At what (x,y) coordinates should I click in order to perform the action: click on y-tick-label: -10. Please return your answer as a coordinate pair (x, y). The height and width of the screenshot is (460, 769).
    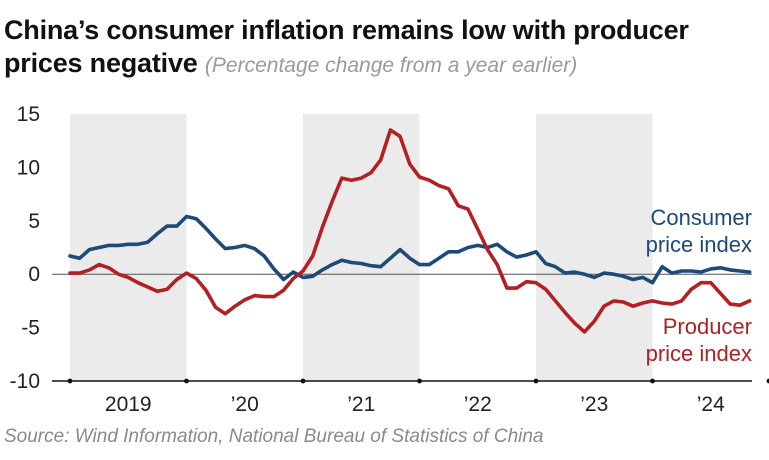
    Looking at the image, I should click on (25, 381).